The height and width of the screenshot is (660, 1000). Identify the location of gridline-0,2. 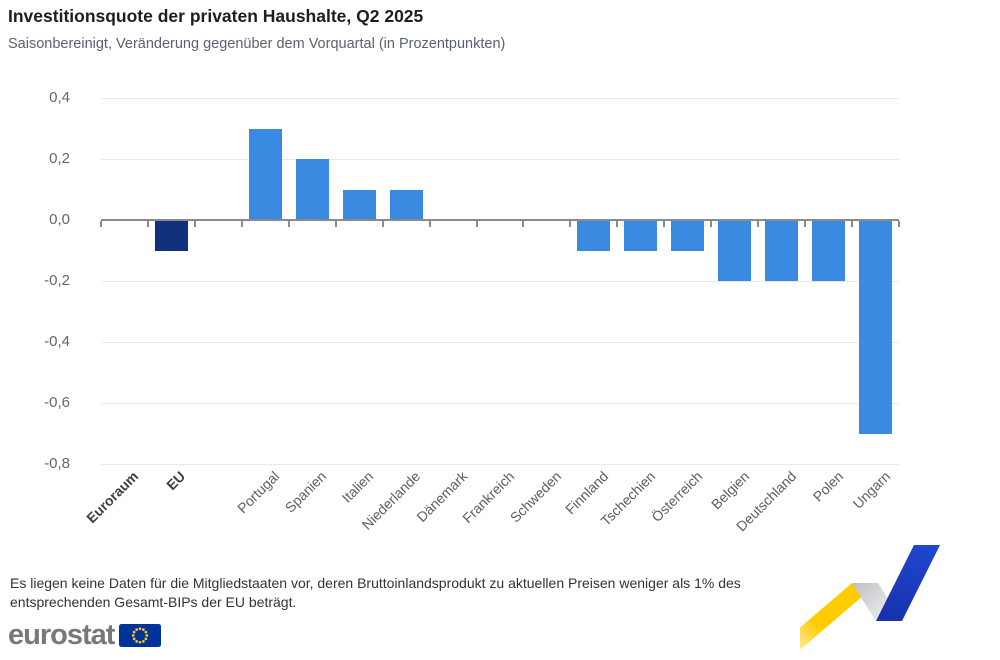
(500, 159).